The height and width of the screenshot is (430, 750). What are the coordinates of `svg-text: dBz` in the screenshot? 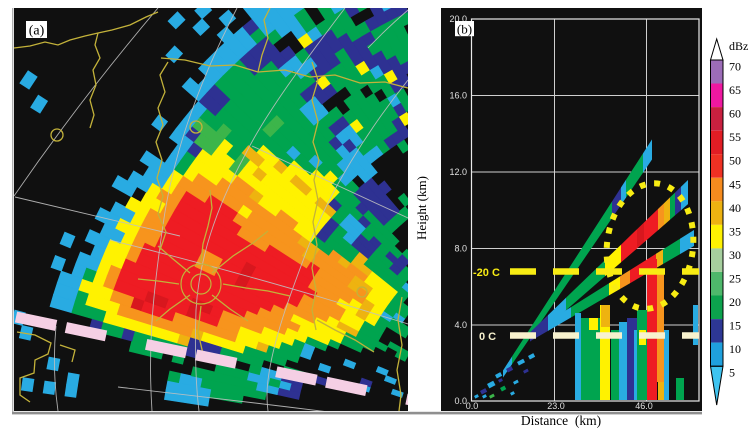 It's located at (738, 46).